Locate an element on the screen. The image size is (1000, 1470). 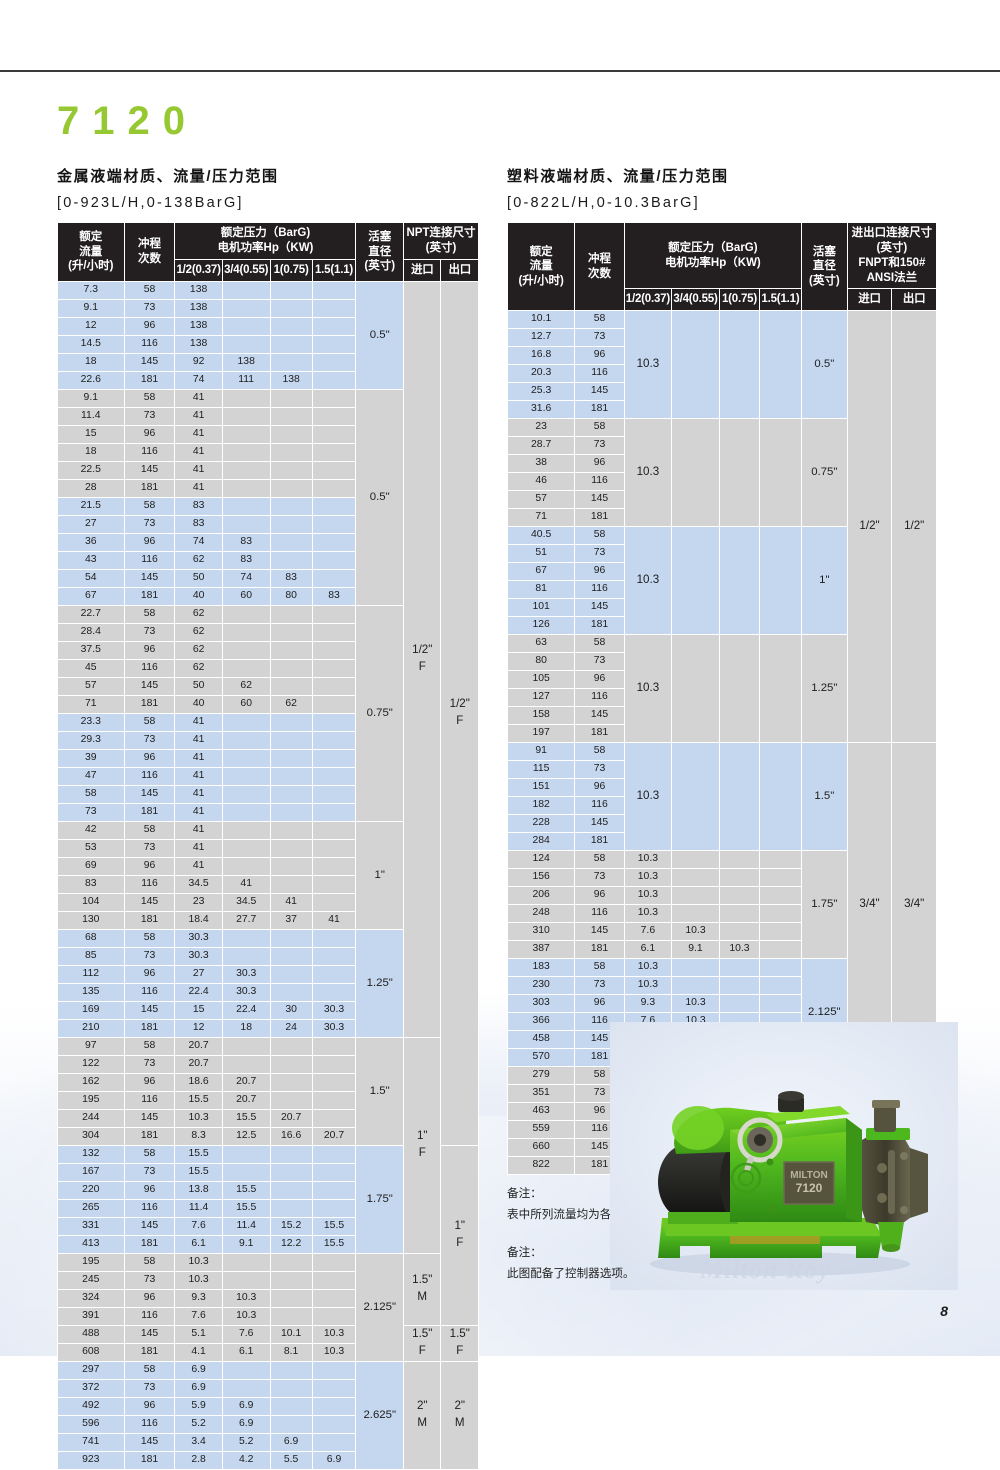
cell-flow-rate: 126 is located at coordinates (541, 625).